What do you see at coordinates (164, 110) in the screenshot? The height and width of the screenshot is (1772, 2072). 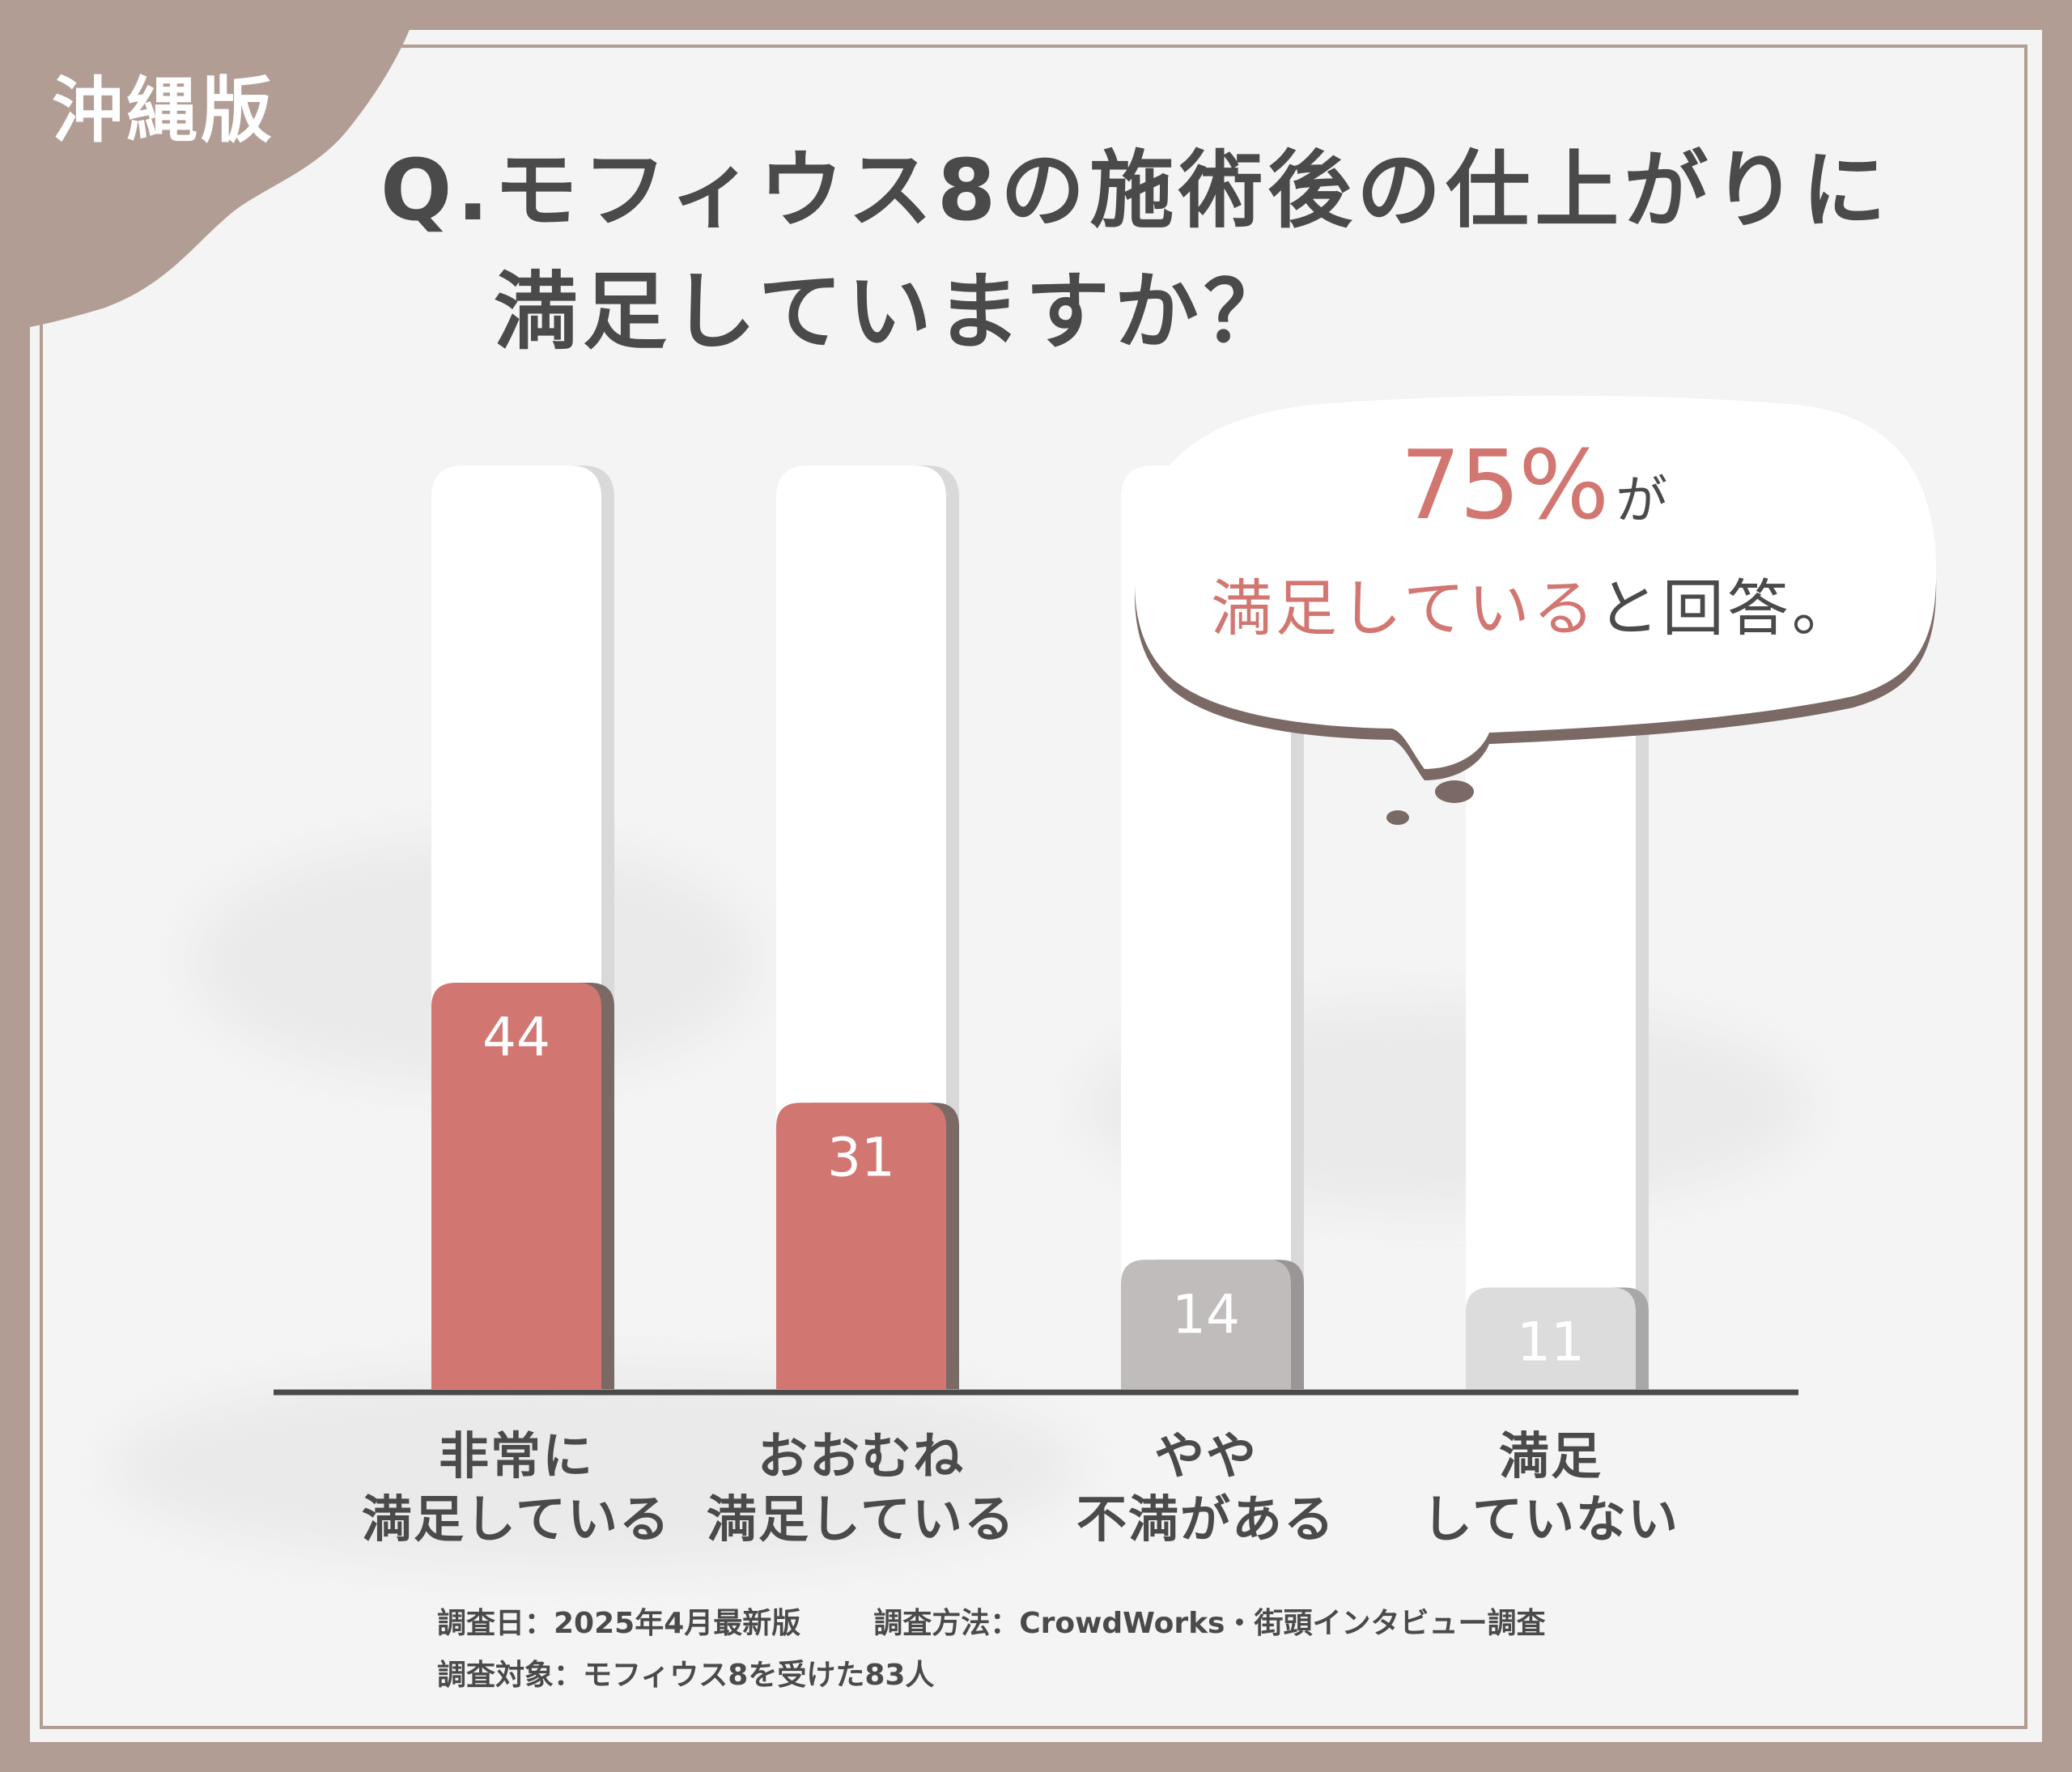 I see `region-badge-text: 沖縄版` at bounding box center [164, 110].